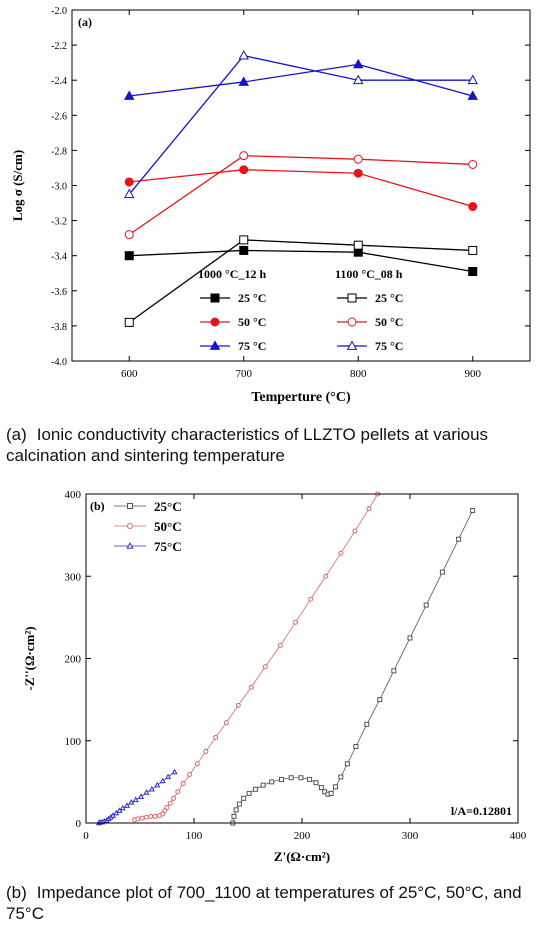  I want to click on y-tick-label: -3.6, so click(59, 292).